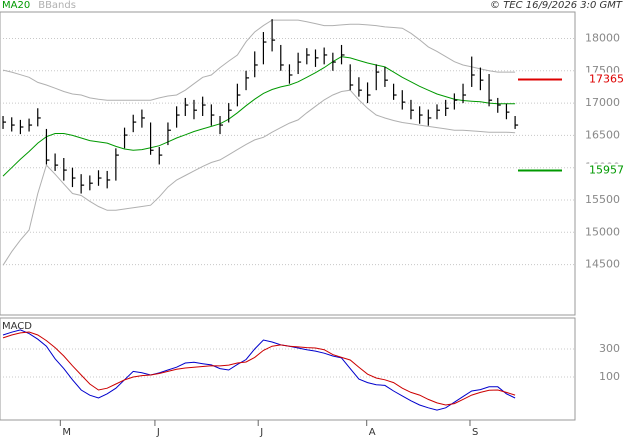  Describe the element at coordinates (475, 432) in the screenshot. I see `x-tick-label: S` at that location.